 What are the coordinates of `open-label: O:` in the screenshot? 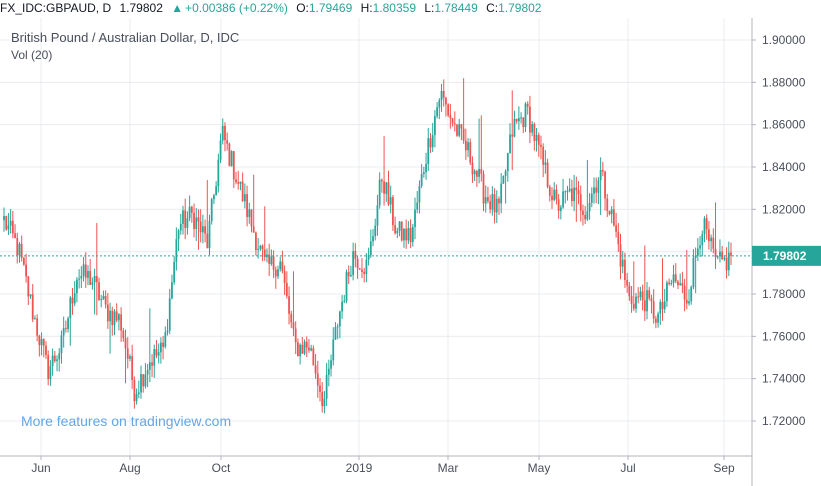 It's located at (302, 8).